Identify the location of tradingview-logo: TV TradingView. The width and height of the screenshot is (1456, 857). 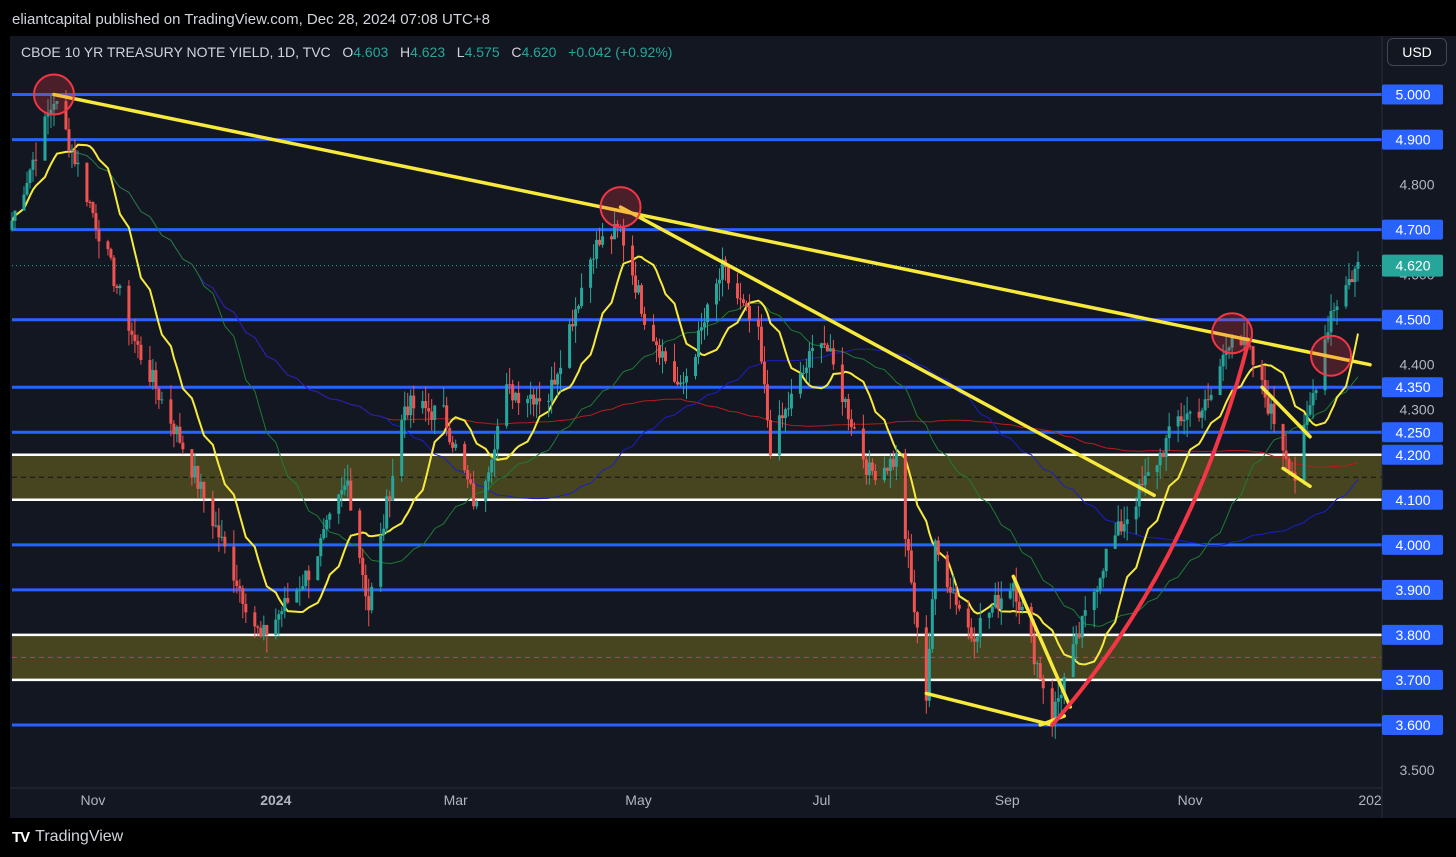
(67, 837).